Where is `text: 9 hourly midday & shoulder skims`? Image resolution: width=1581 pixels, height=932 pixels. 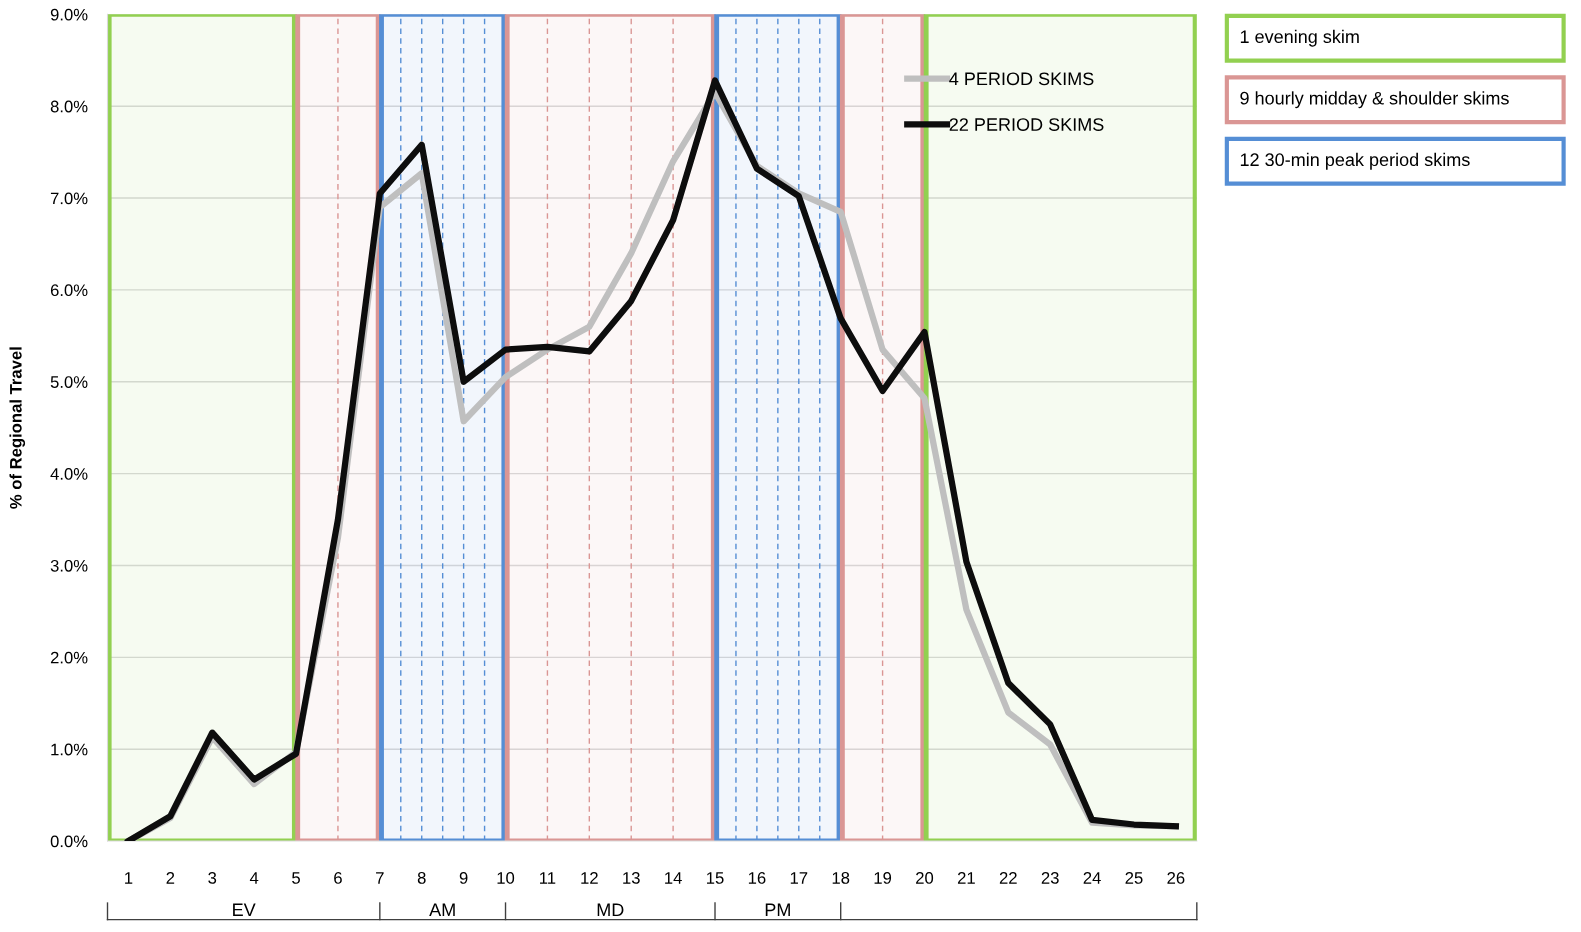 text: 9 hourly midday & shoulder skims is located at coordinates (1374, 100).